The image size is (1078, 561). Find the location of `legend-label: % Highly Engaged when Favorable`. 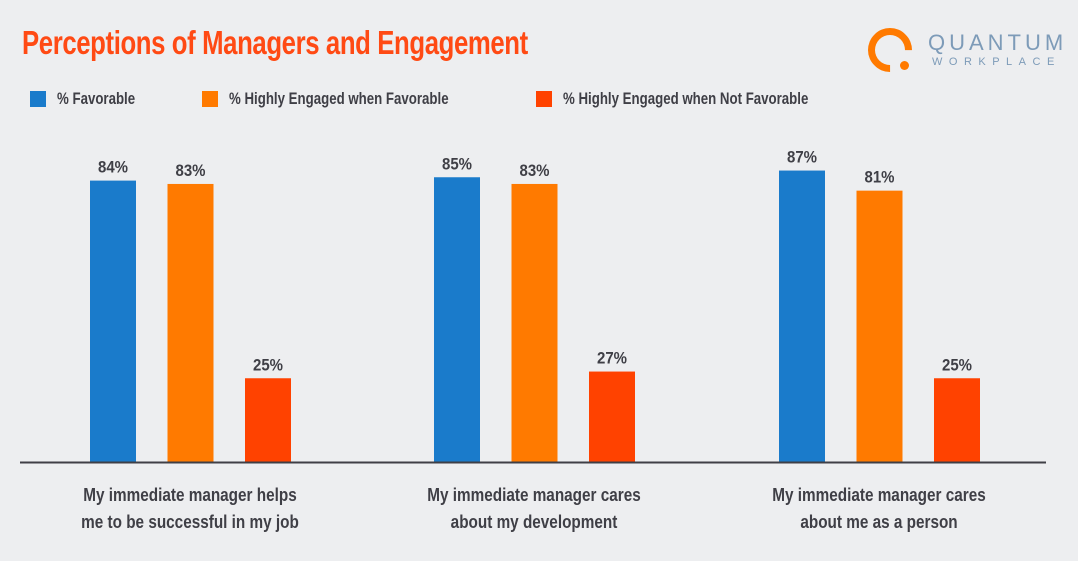

legend-label: % Highly Engaged when Favorable is located at coordinates (339, 98).